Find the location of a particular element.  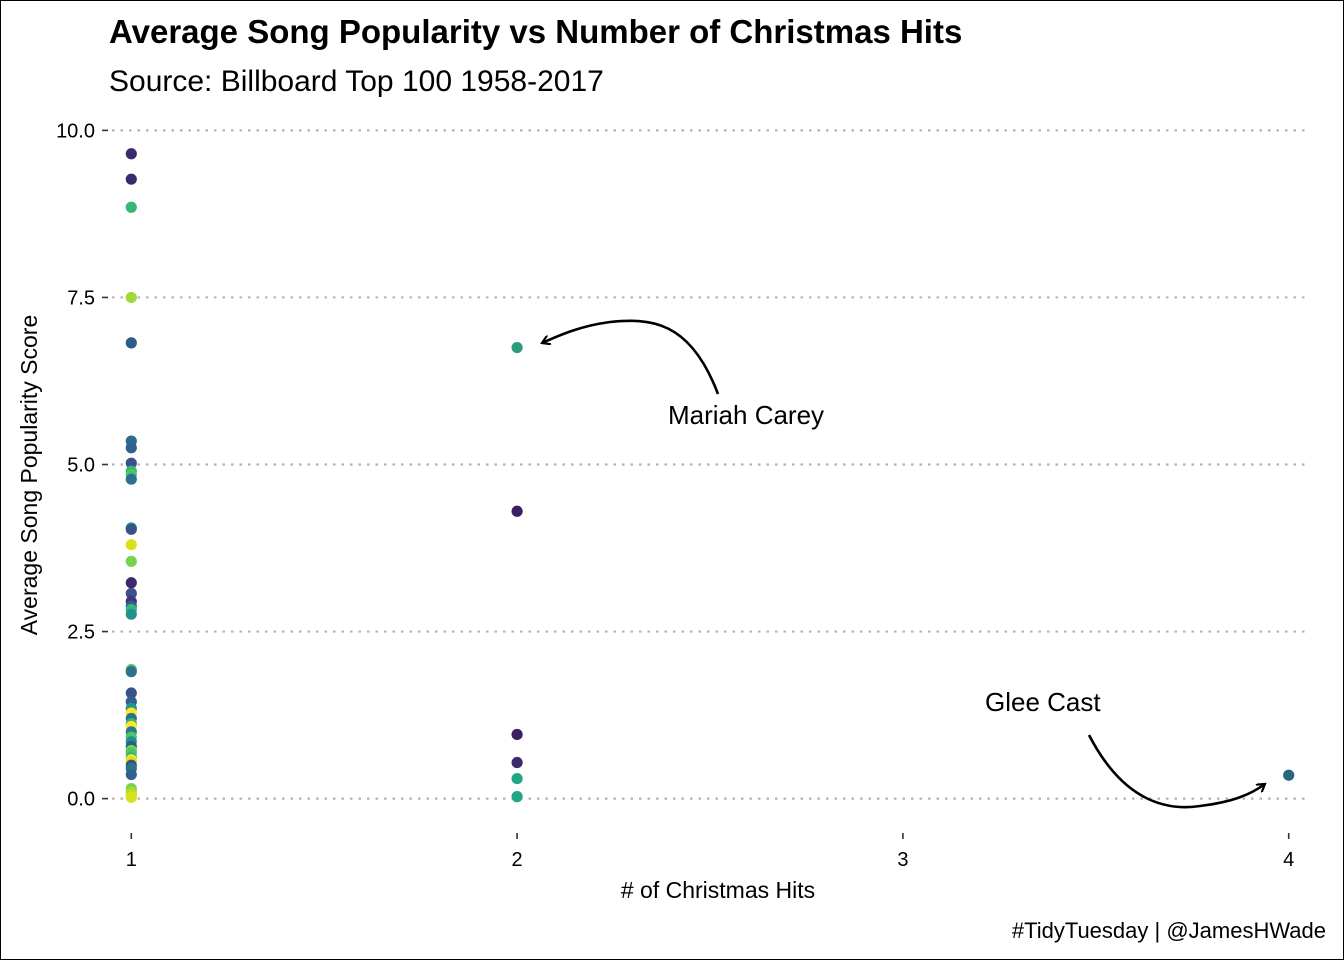

x-tick-label: 1 is located at coordinates (131, 860).